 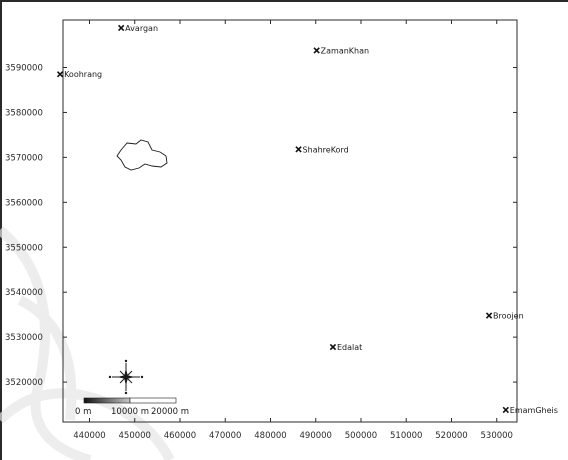 I want to click on y-tick-label: 3580000, so click(x=24, y=113).